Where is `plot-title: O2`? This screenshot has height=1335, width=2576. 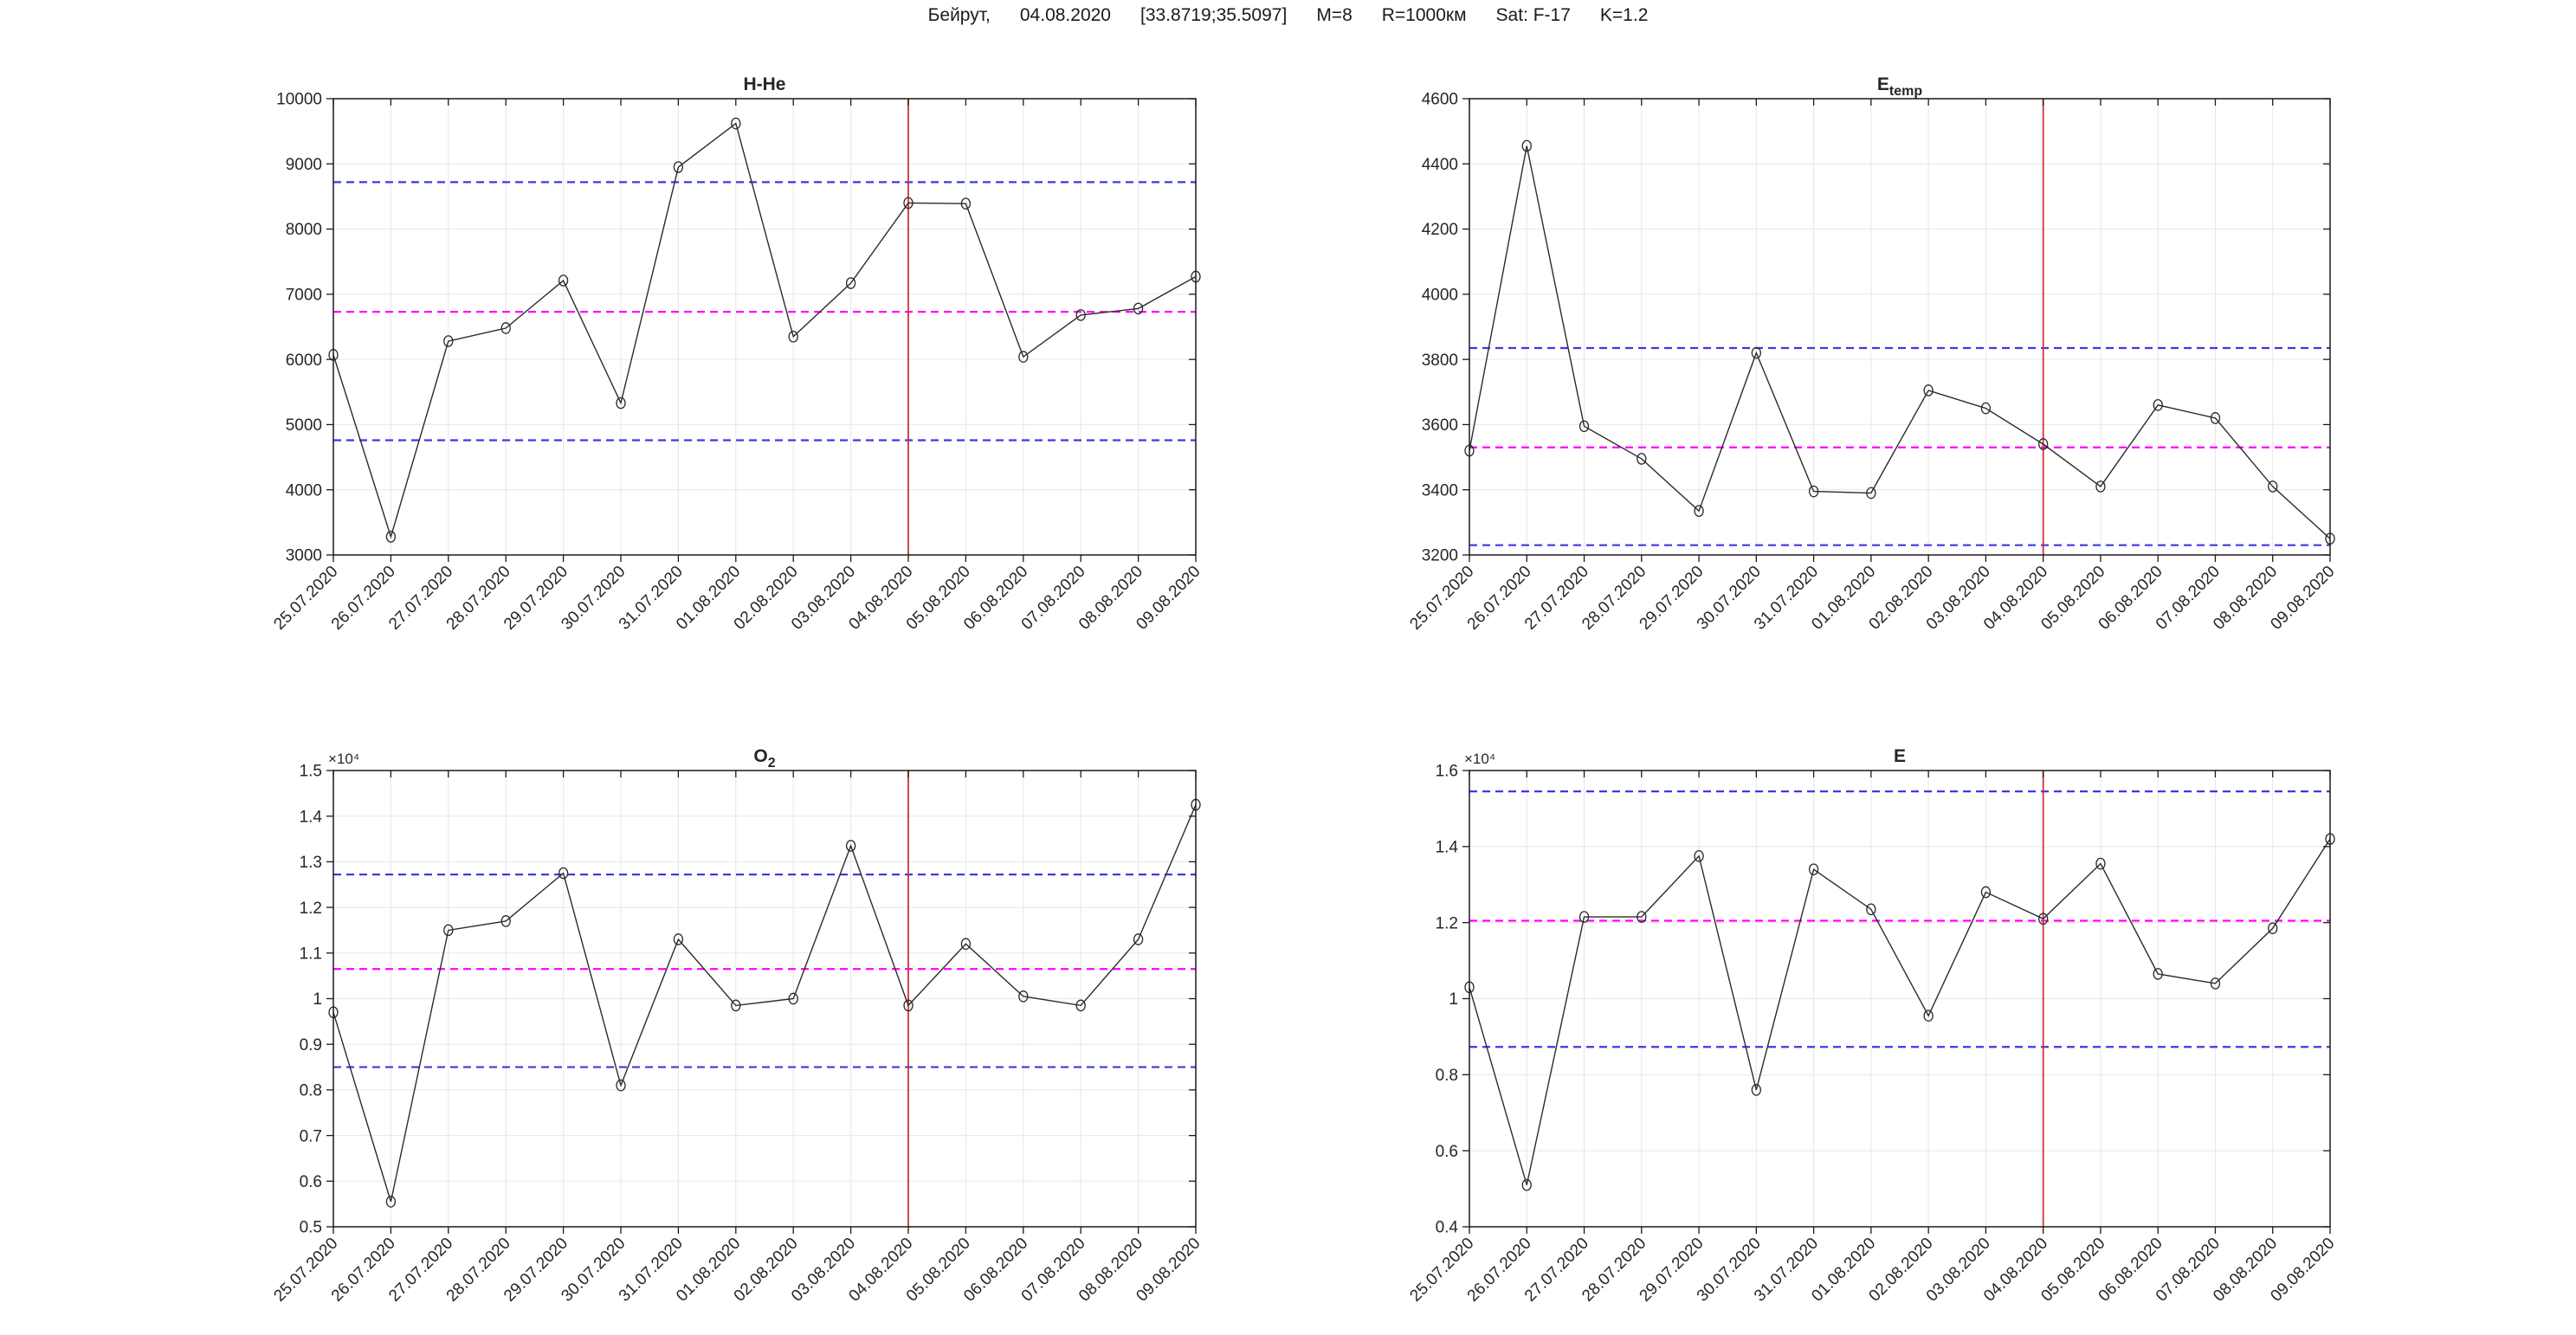 plot-title: O2 is located at coordinates (764, 759).